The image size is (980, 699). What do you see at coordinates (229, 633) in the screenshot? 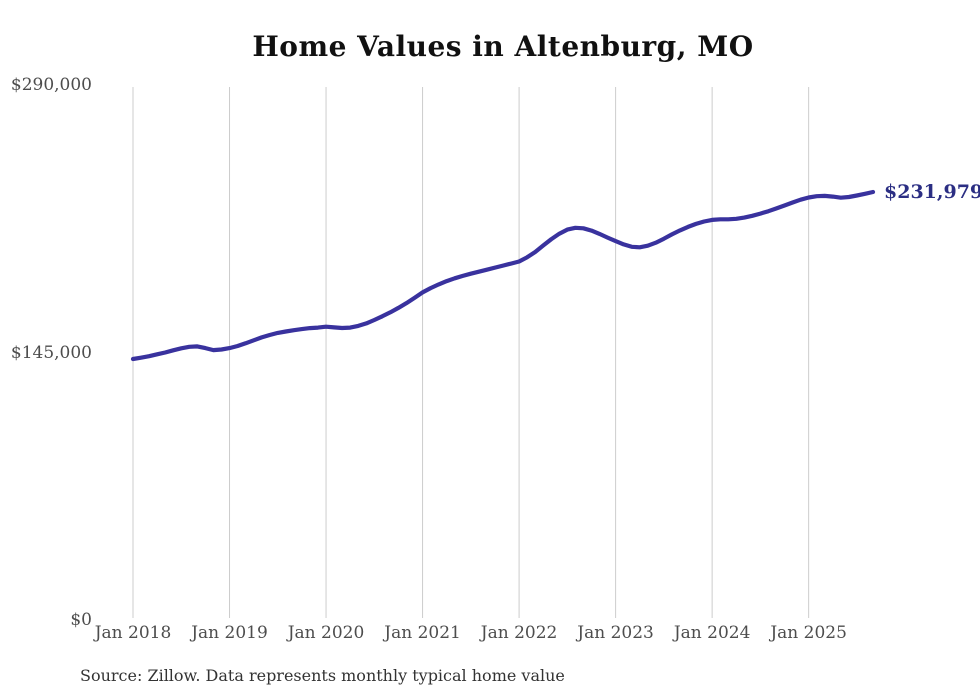
I see `x-axis-tick-label: Jan 2019` at bounding box center [229, 633].